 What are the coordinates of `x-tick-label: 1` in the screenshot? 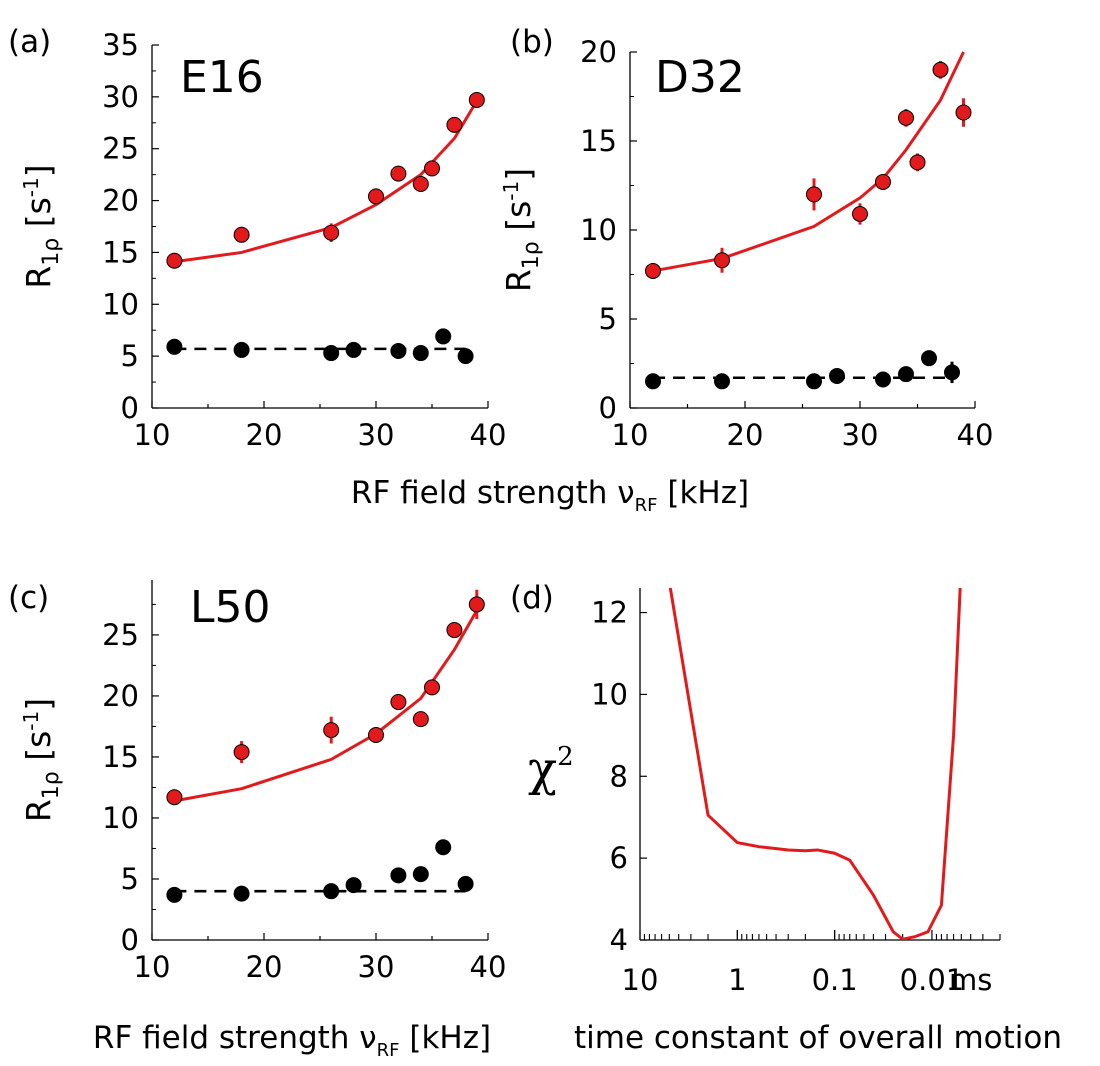 It's located at (737, 980).